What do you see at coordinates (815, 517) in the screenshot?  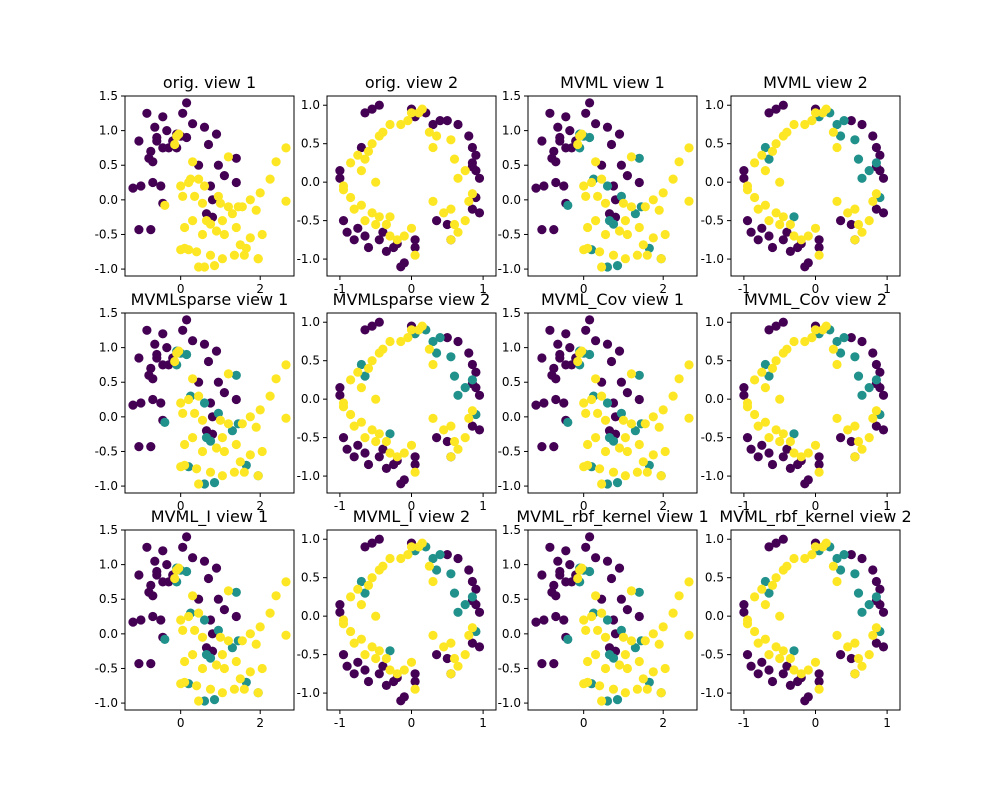 I see `subplot-title: MVML_rbf_kernel view 2` at bounding box center [815, 517].